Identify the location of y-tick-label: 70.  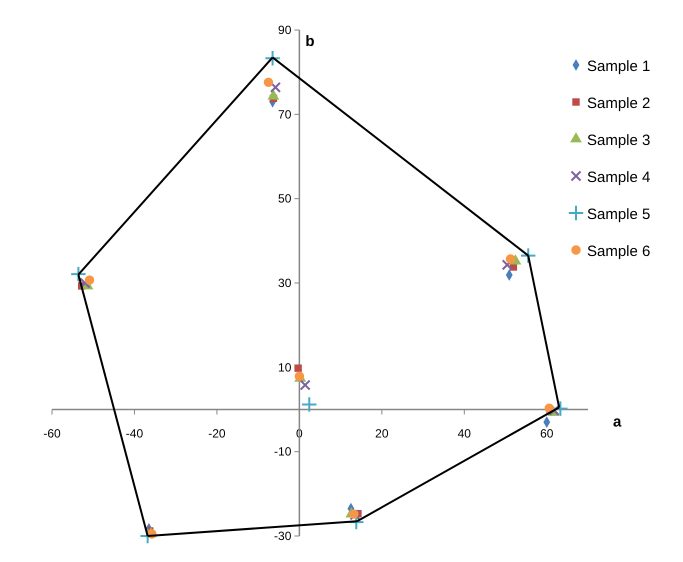
(285, 114).